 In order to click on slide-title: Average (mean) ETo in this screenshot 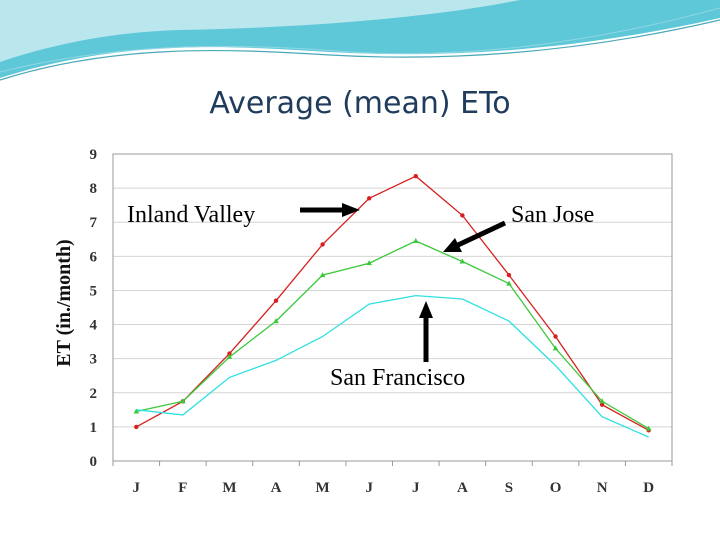, I will do `click(360, 103)`.